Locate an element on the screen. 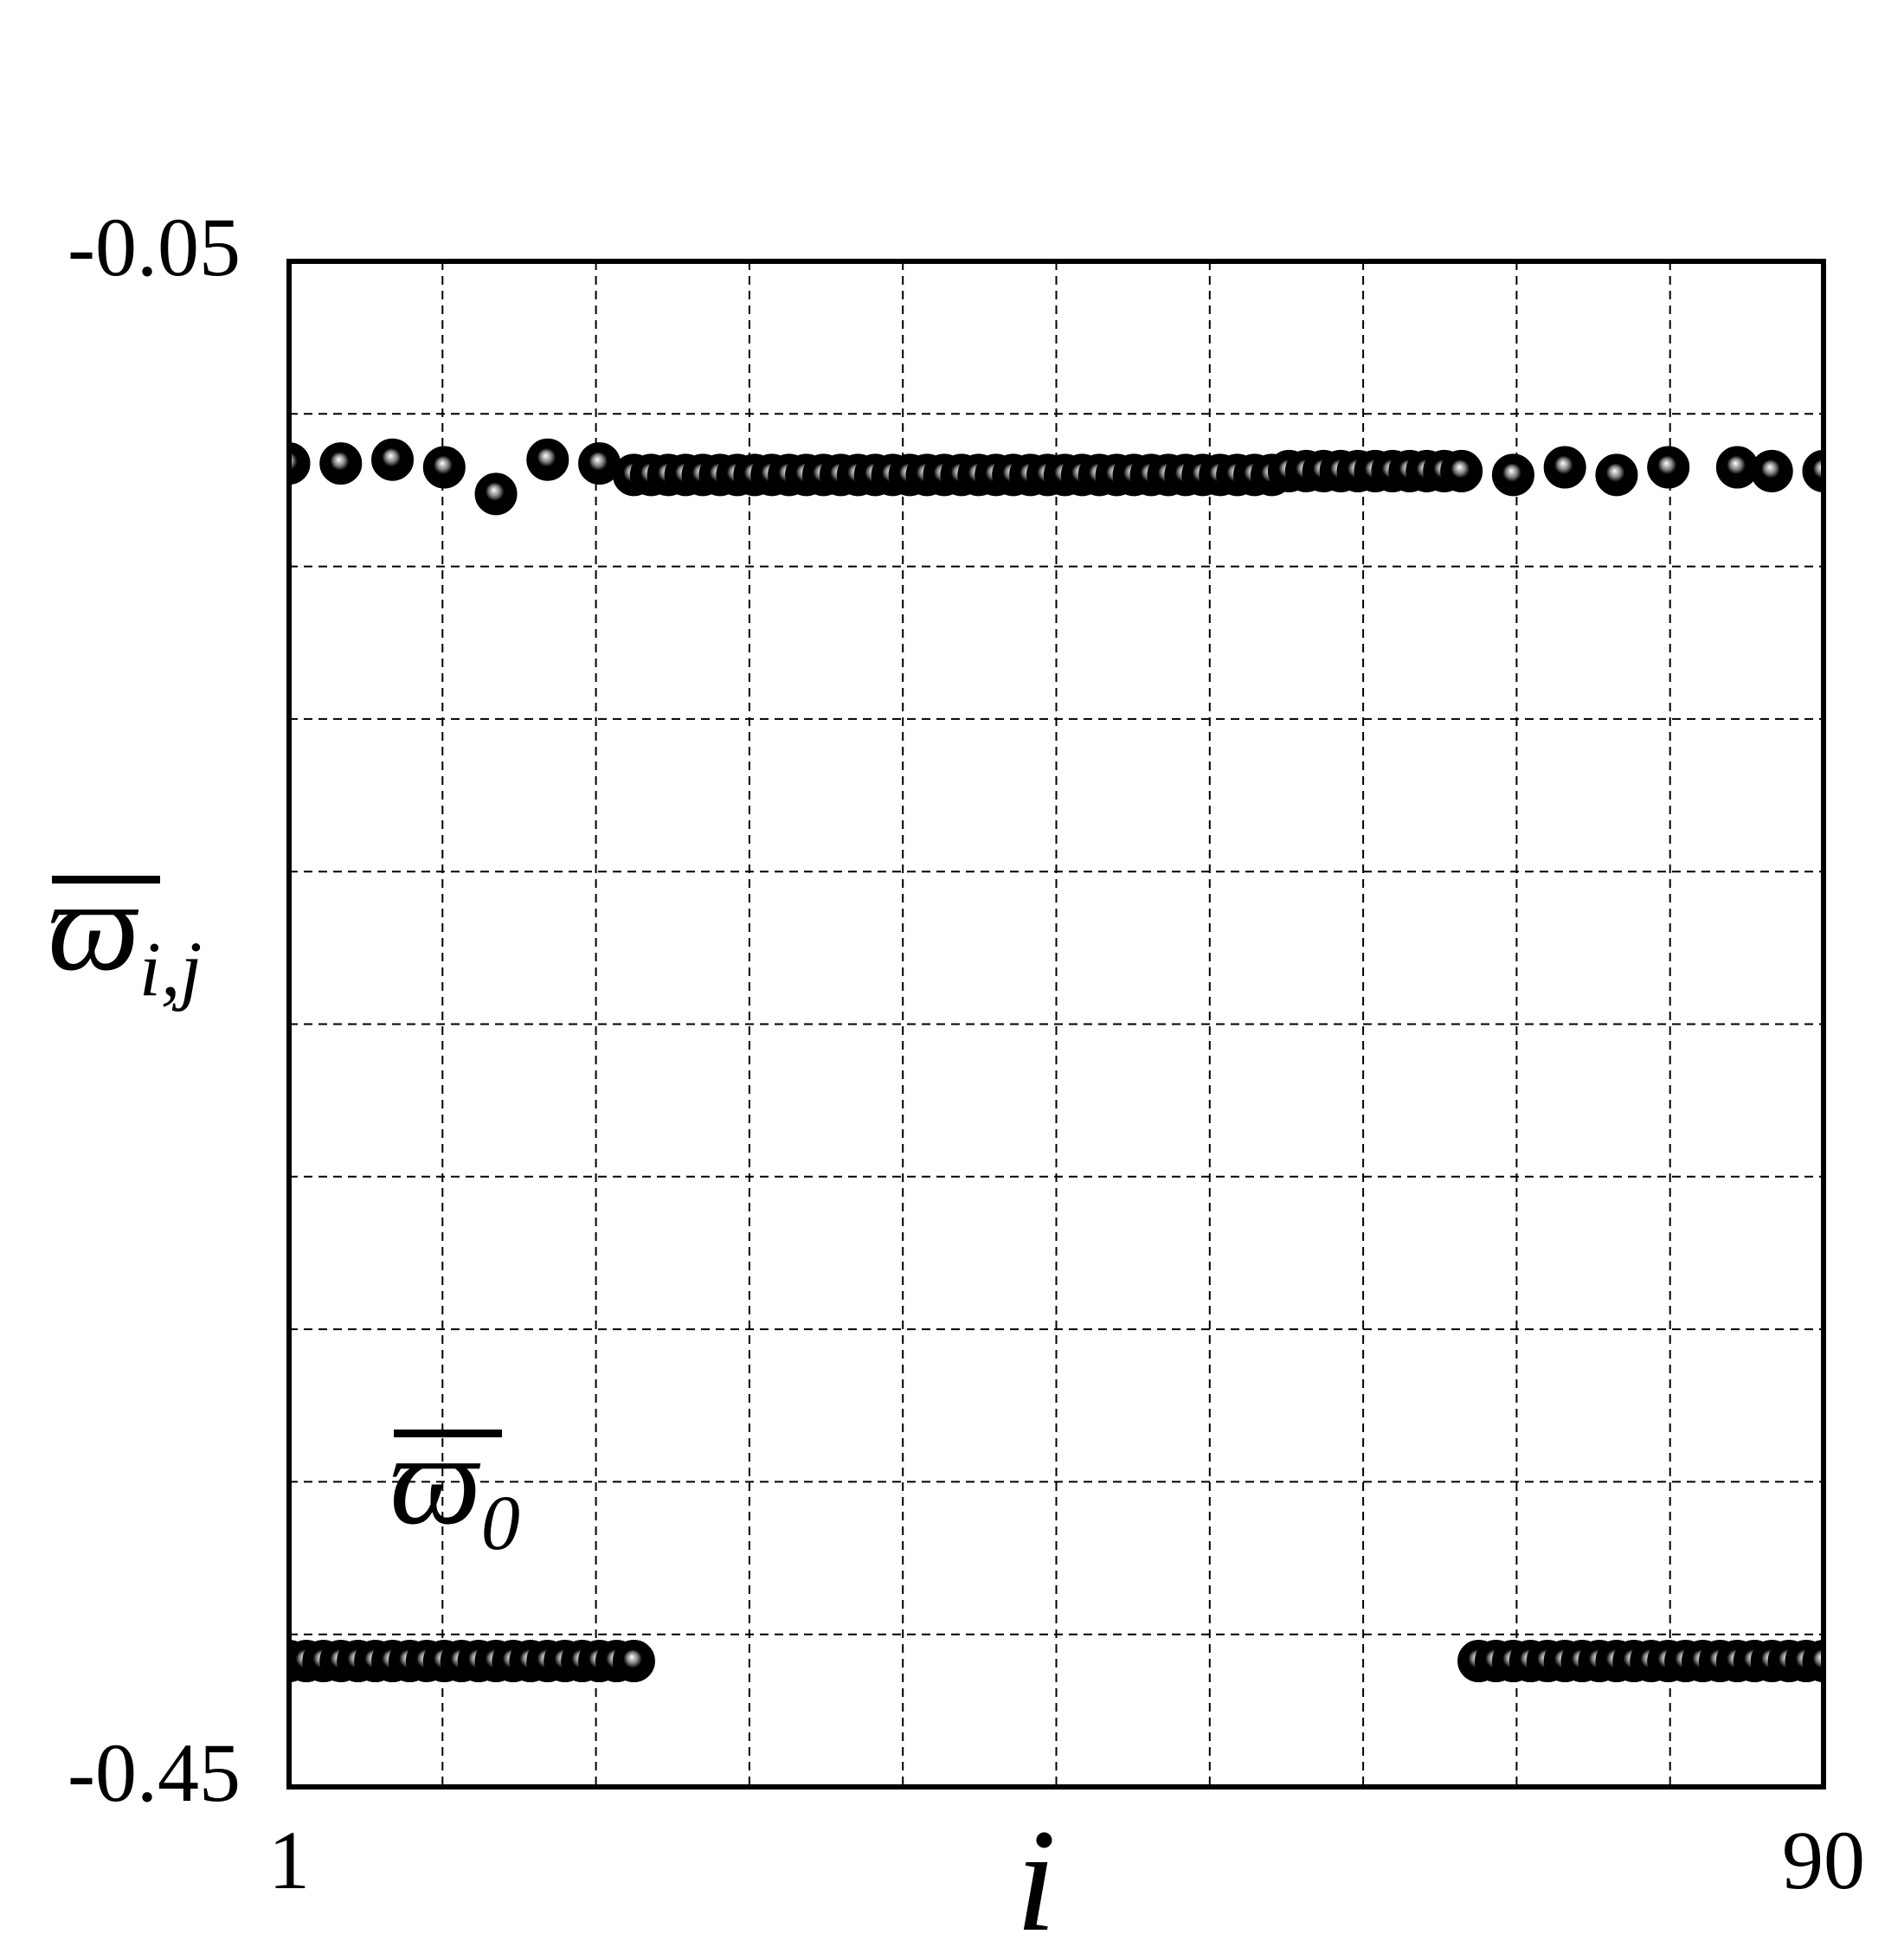  y-label-symbol: ϖ is located at coordinates (93, 926).